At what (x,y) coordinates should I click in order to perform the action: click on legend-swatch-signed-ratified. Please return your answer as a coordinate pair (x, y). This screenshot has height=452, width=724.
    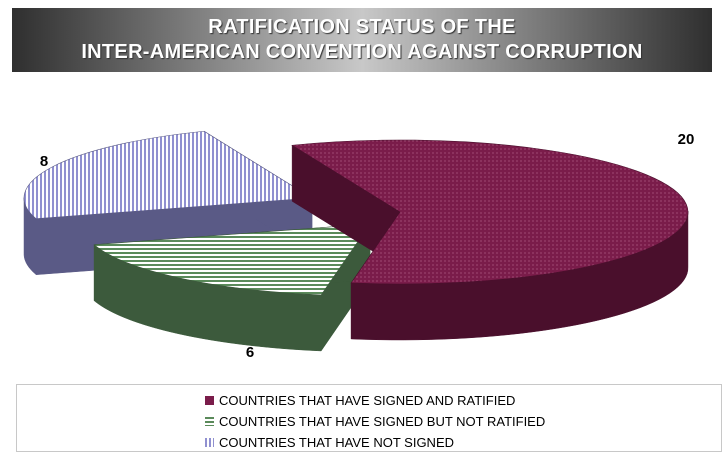
    Looking at the image, I should click on (209, 400).